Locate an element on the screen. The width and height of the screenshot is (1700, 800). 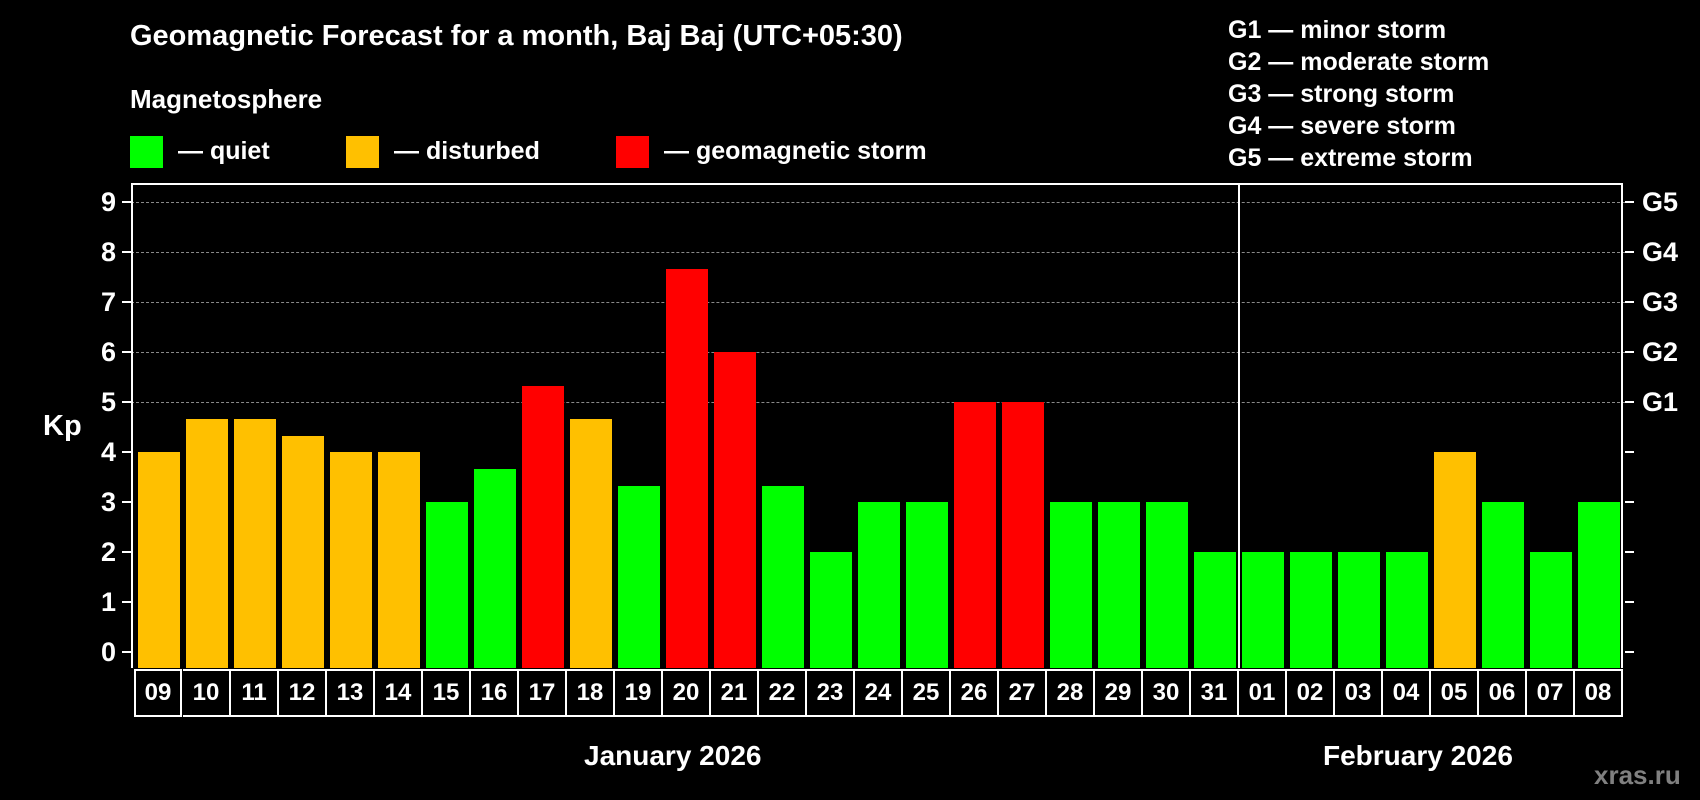
legend-quiet: — quiet is located at coordinates (200, 151).